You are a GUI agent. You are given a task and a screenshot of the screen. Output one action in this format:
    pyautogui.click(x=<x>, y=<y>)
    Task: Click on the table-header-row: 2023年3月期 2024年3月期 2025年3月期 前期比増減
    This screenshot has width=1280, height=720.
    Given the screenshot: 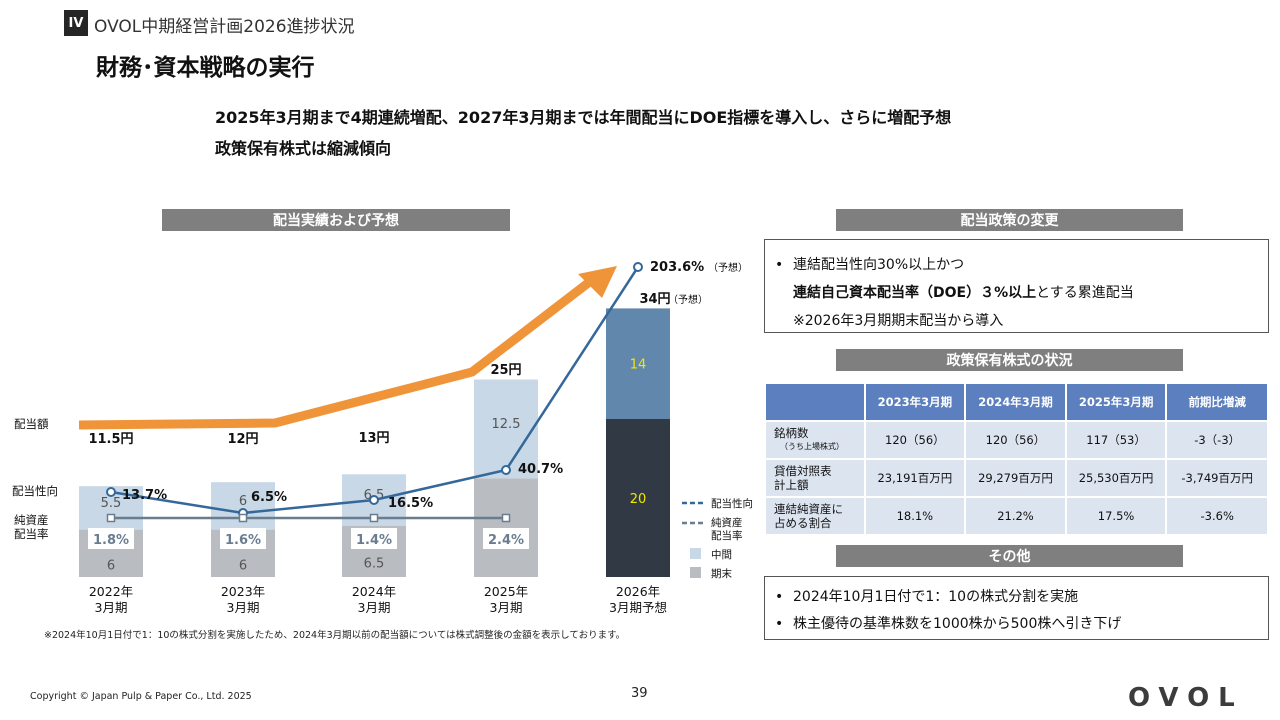 What is the action you would take?
    pyautogui.click(x=1016, y=402)
    